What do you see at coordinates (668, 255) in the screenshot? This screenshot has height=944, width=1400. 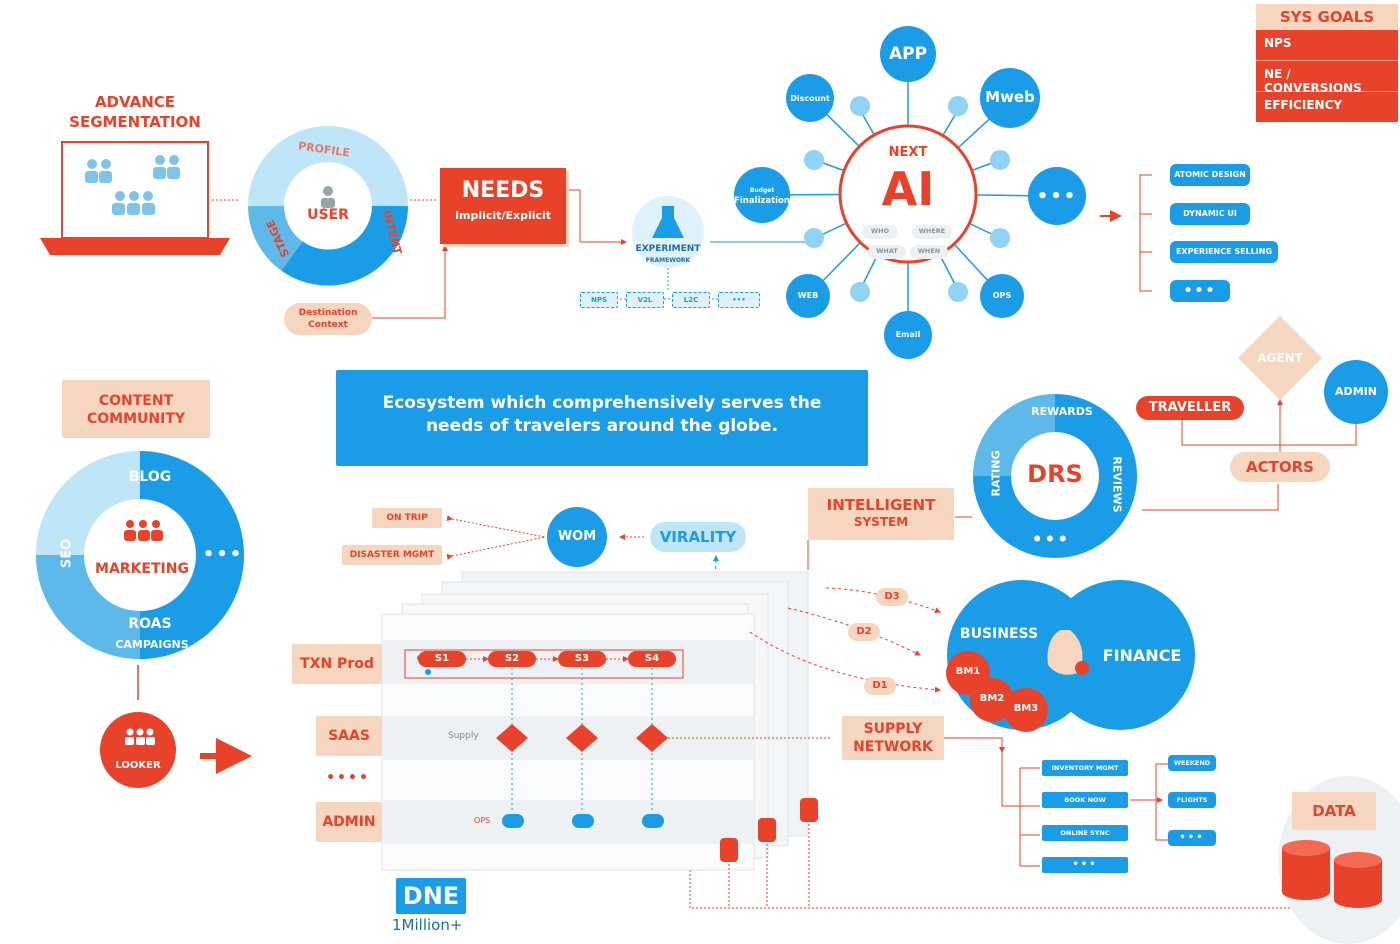 I see `experiment-label: EXPERIMENT FRAMEWORK` at bounding box center [668, 255].